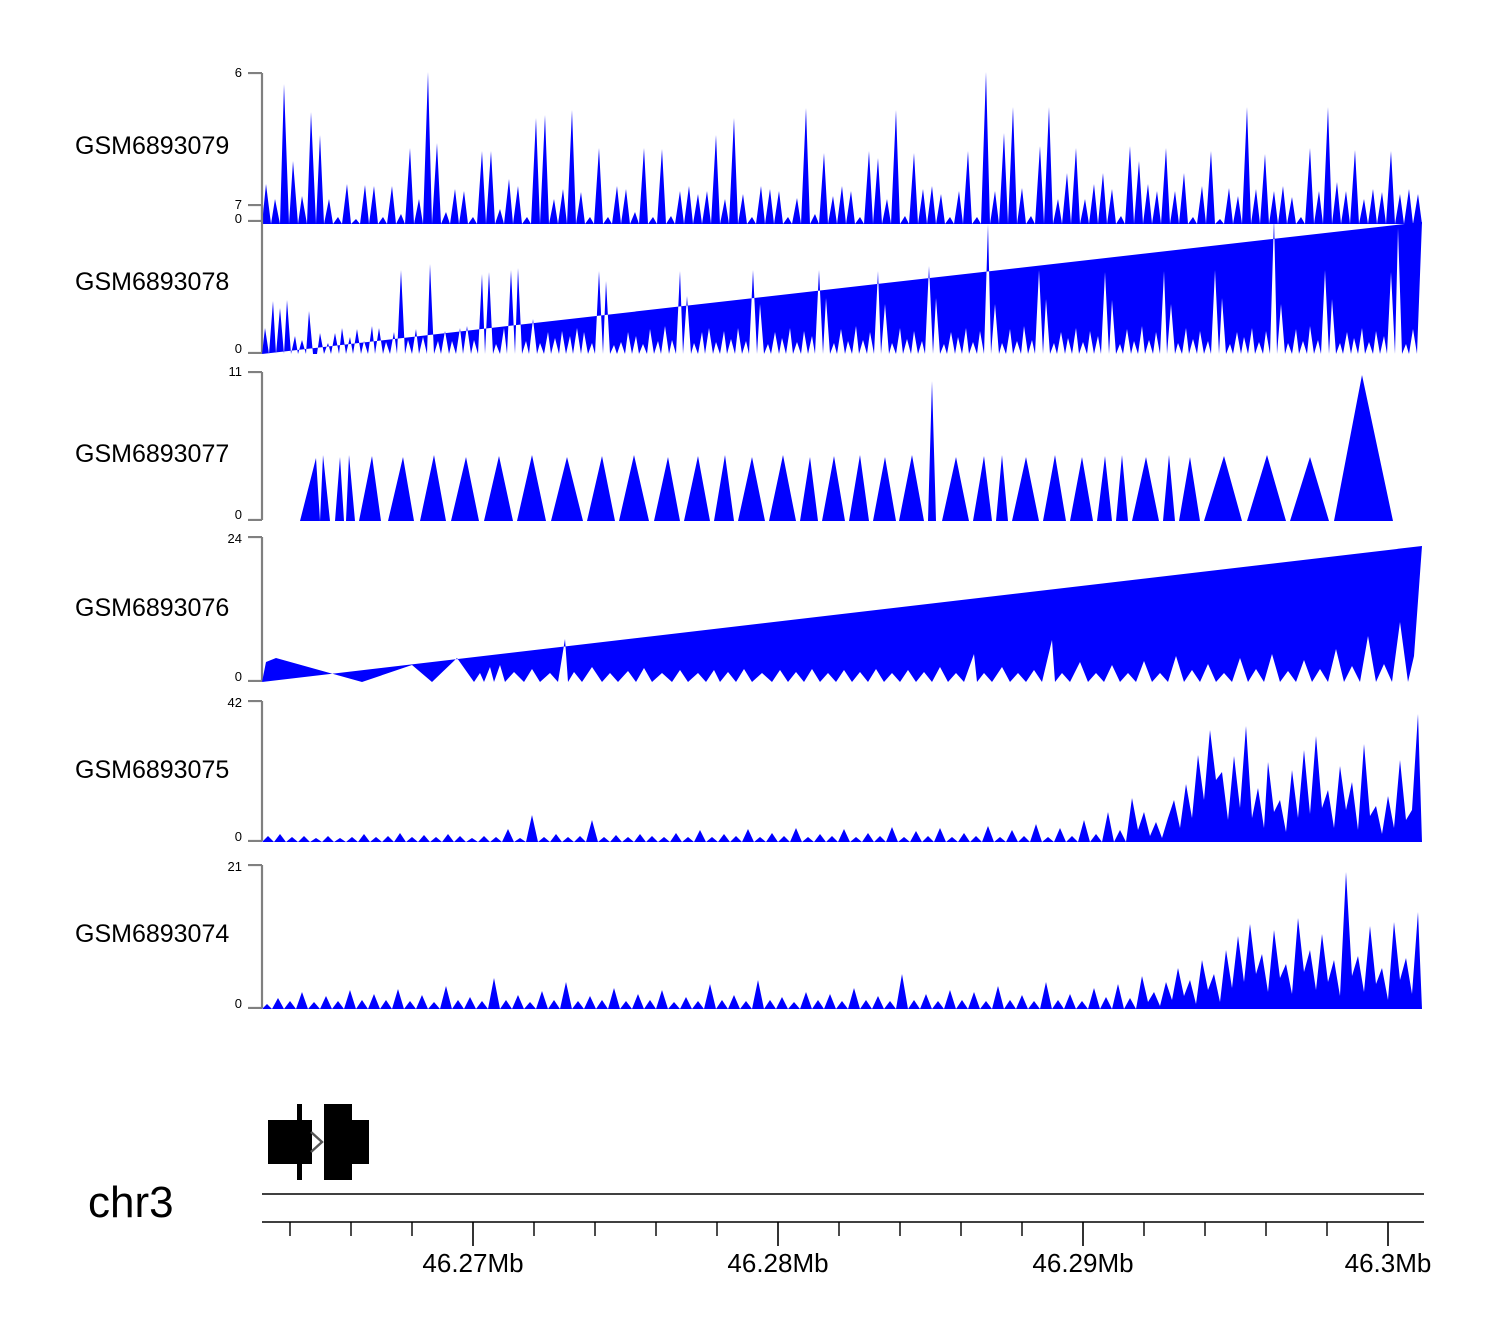  What do you see at coordinates (234, 538) in the screenshot?
I see `axis-max-label: 24` at bounding box center [234, 538].